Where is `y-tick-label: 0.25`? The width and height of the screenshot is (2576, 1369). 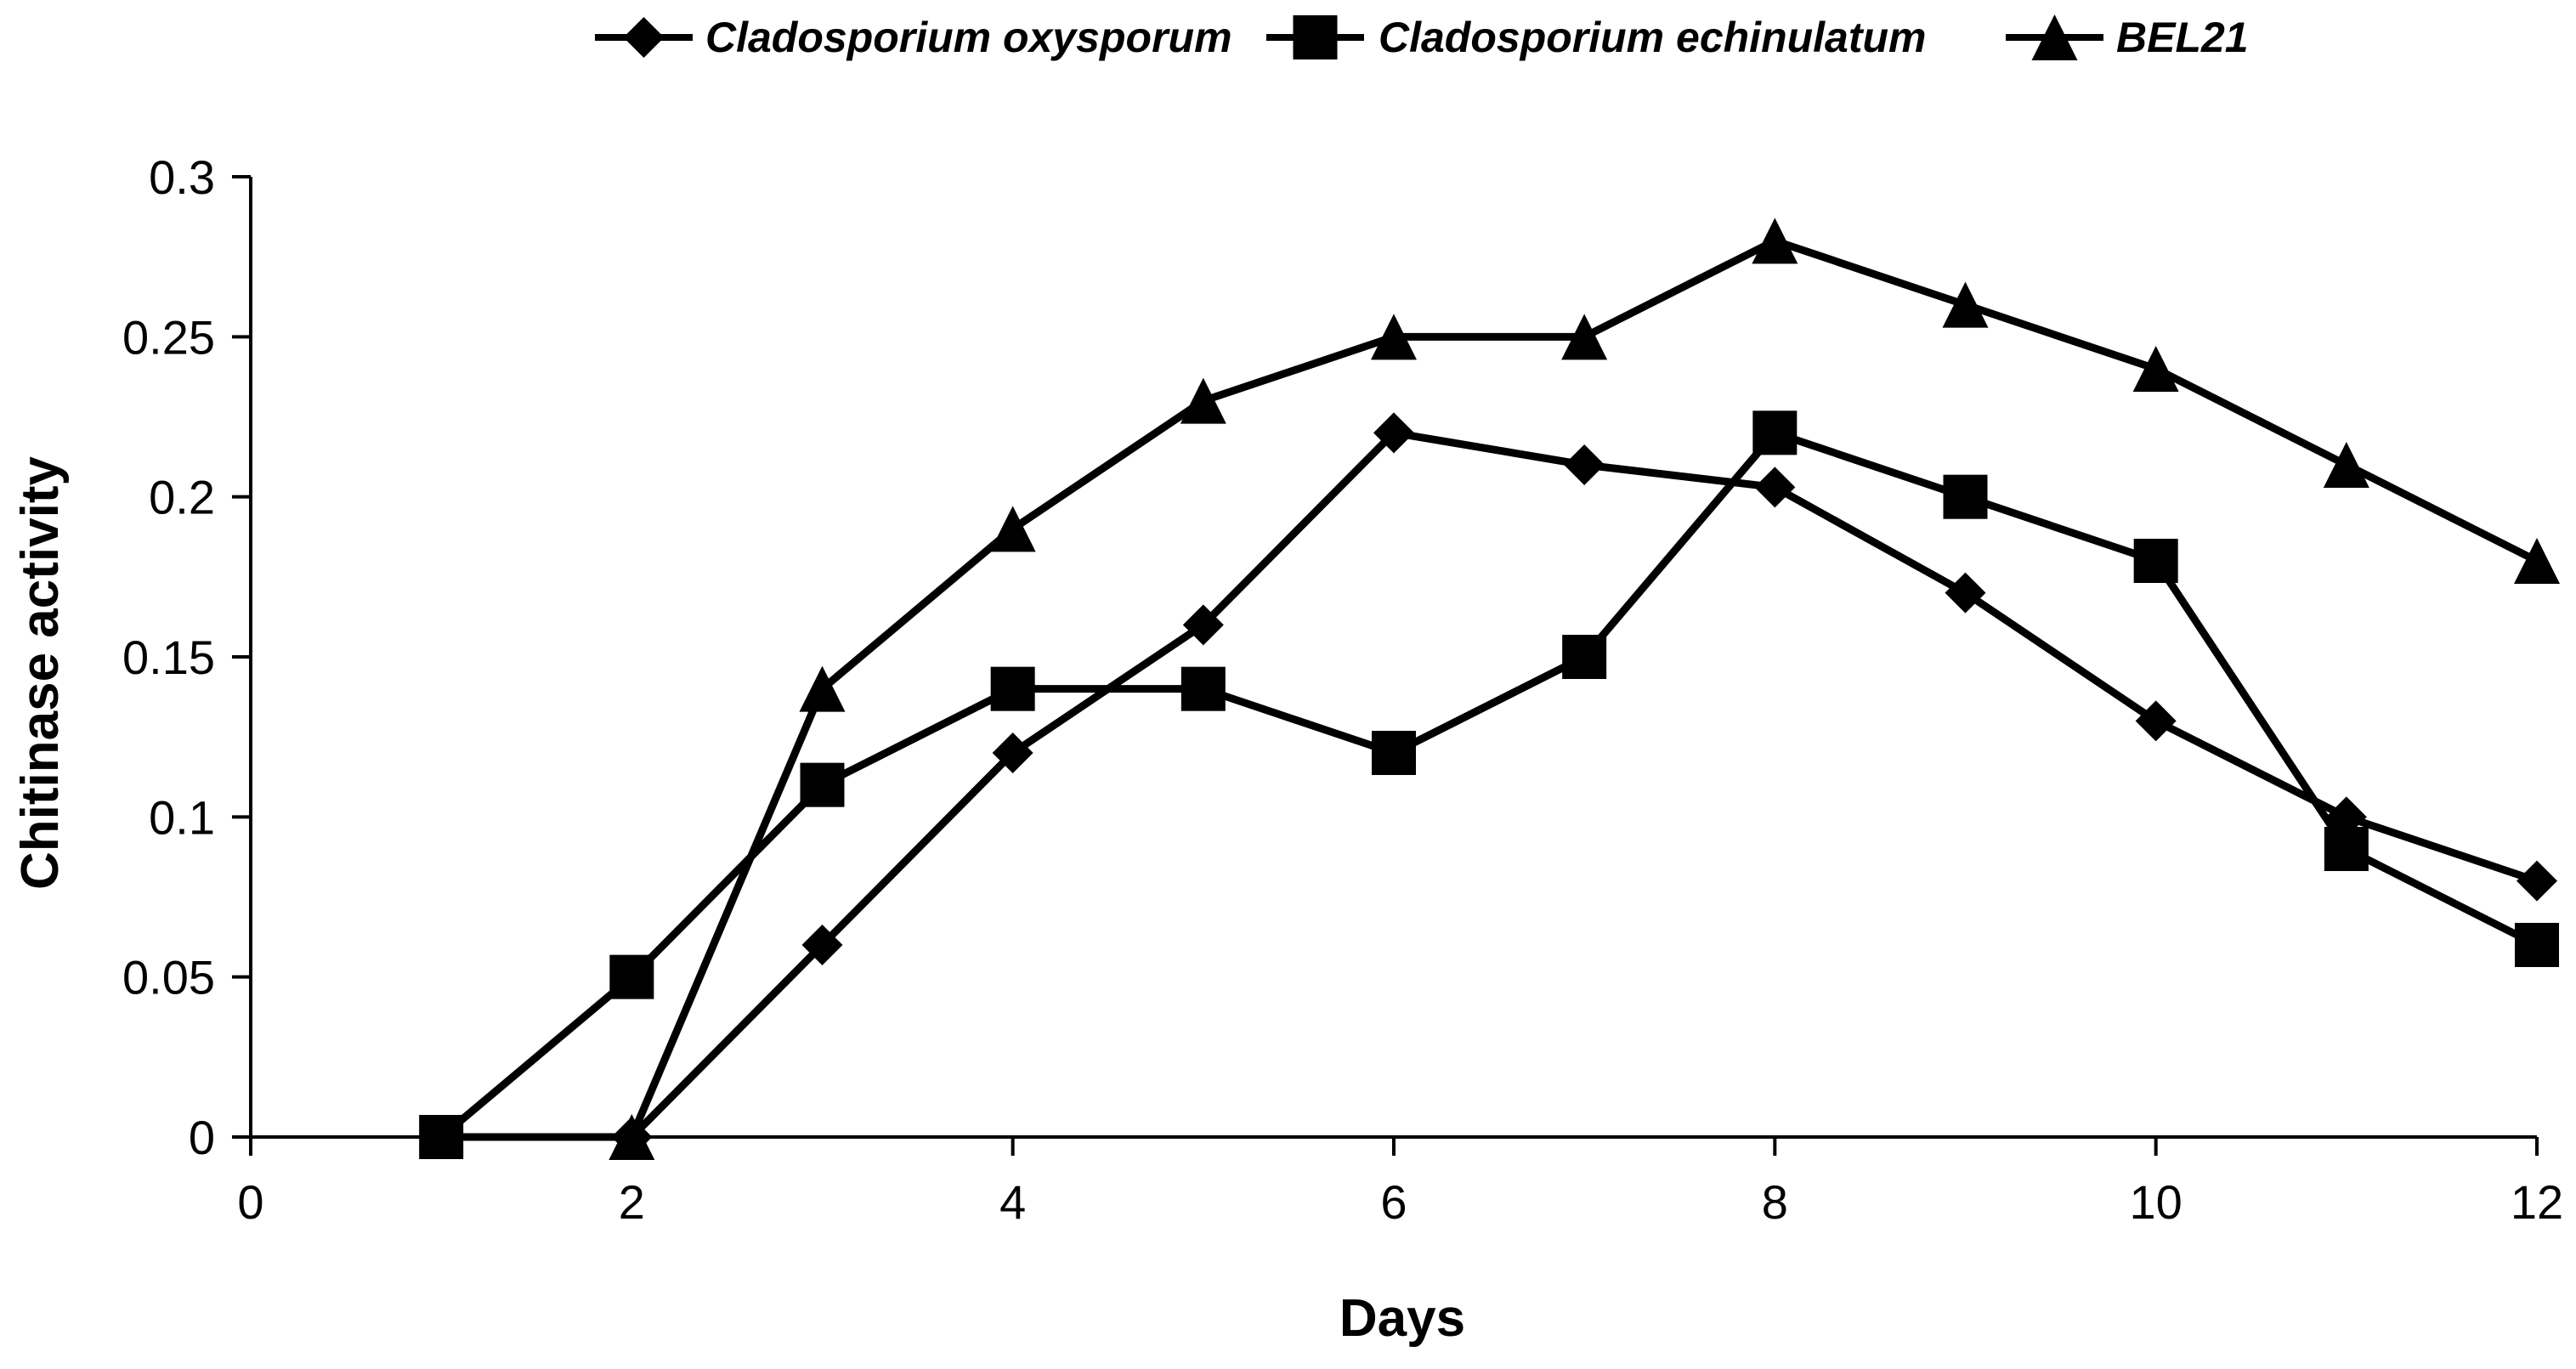 y-tick-label: 0.25 is located at coordinates (168, 337).